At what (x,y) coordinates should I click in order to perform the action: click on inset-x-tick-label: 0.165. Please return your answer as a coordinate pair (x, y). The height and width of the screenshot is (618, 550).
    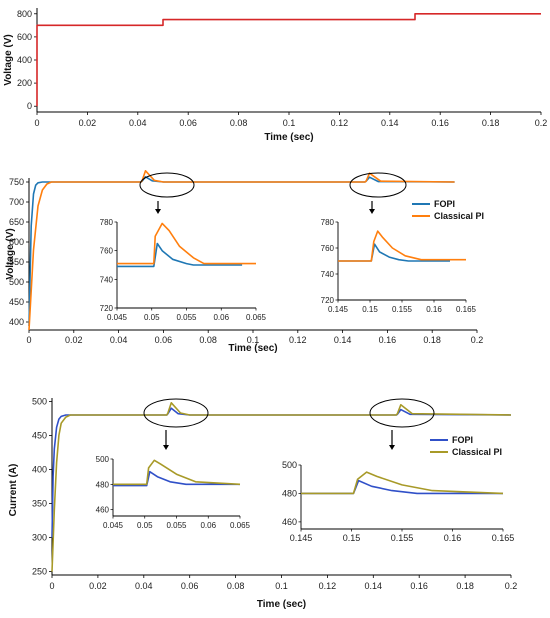
    Looking at the image, I should click on (503, 538).